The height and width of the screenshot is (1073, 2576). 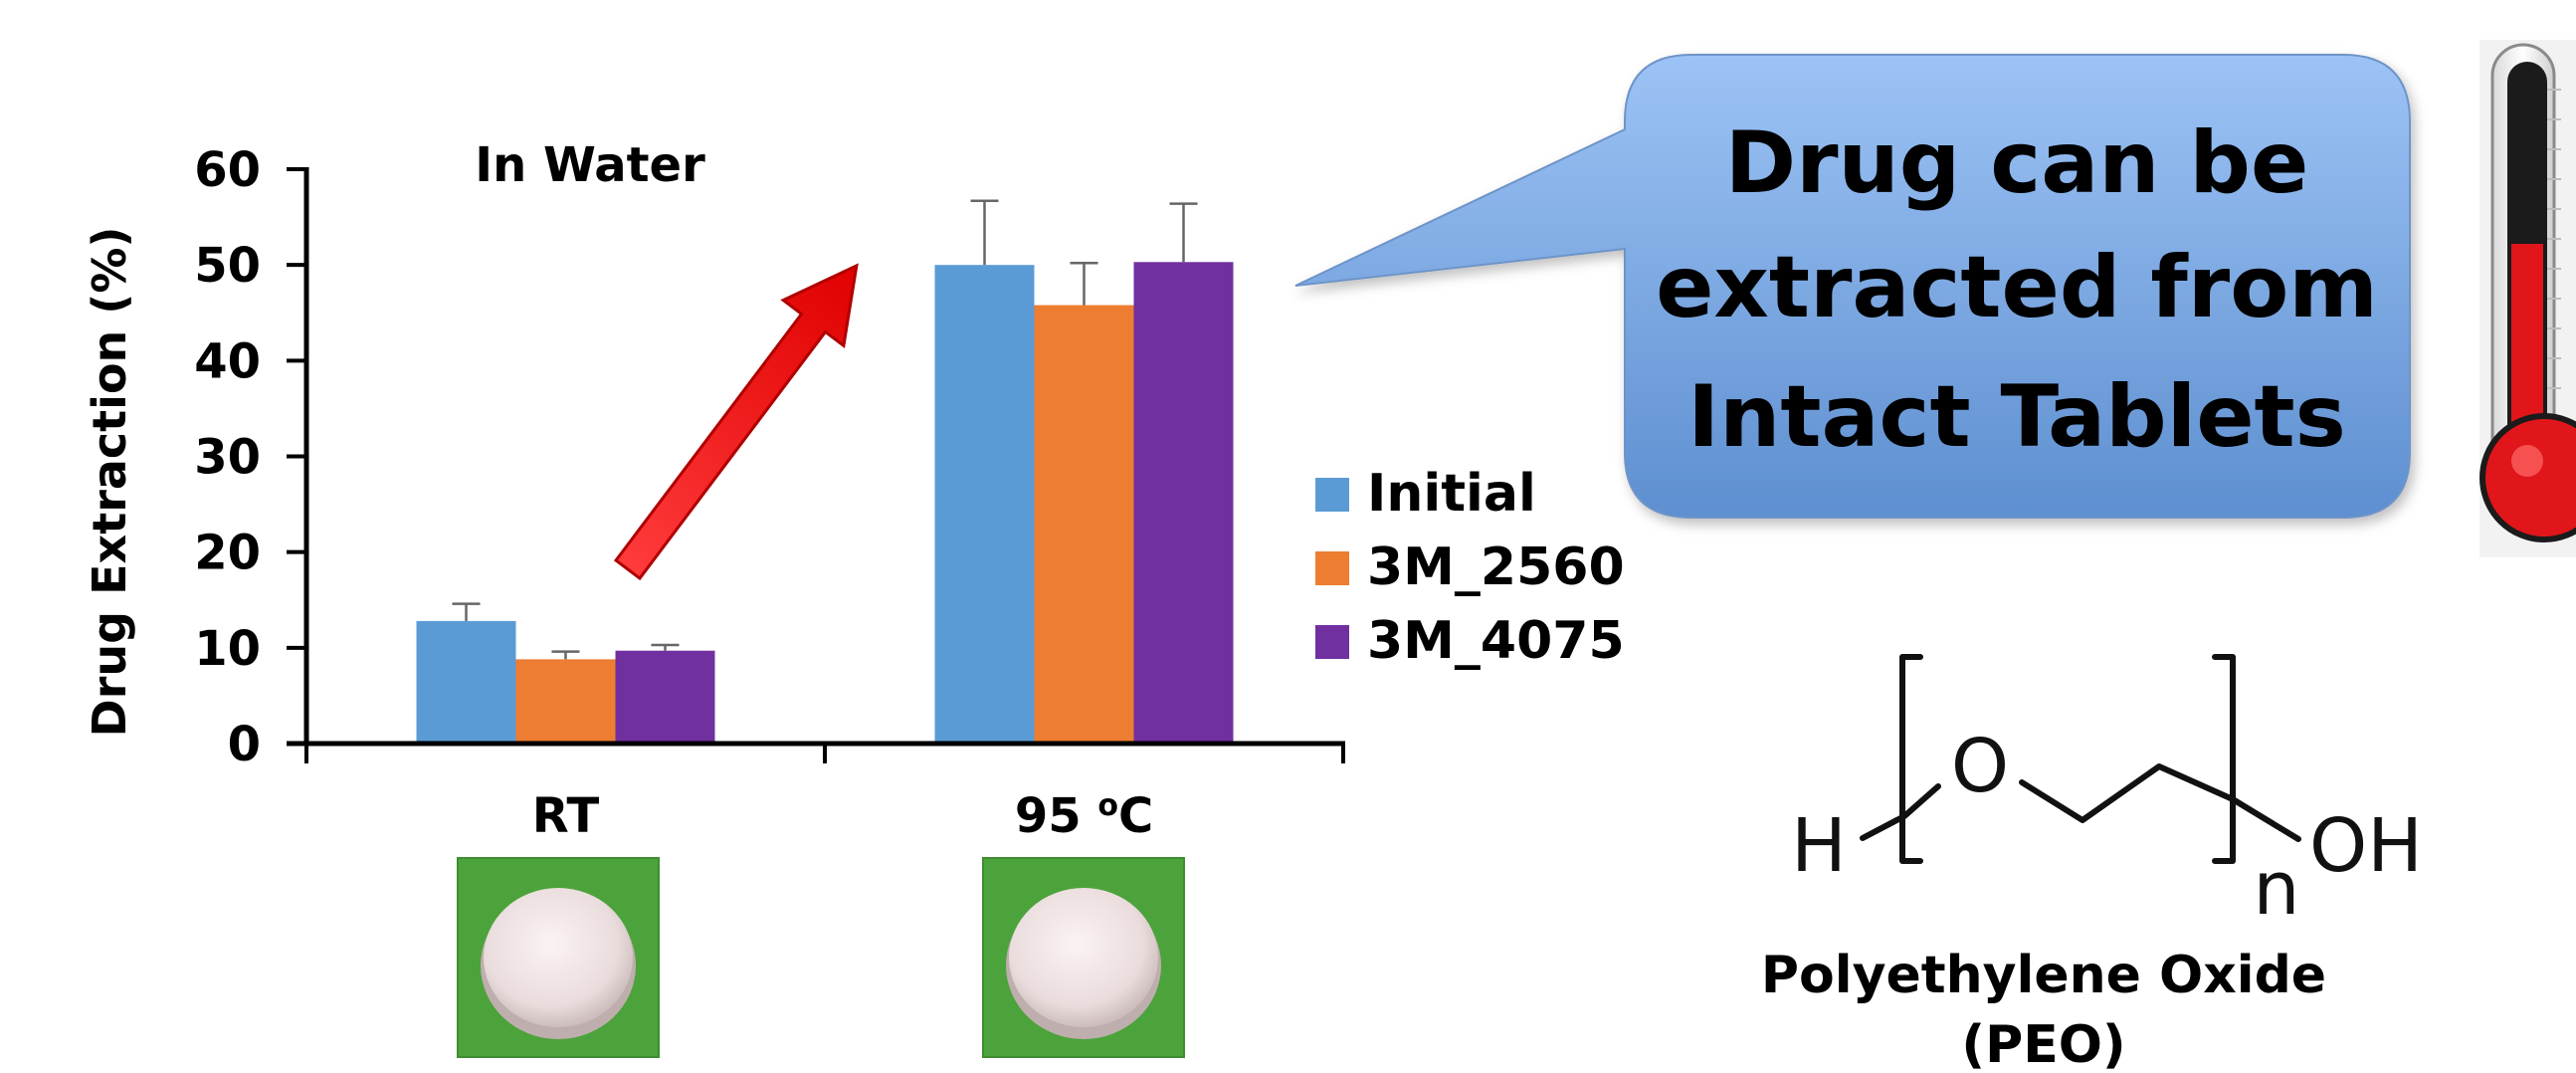 What do you see at coordinates (227, 649) in the screenshot?
I see `y-tick-label: 10` at bounding box center [227, 649].